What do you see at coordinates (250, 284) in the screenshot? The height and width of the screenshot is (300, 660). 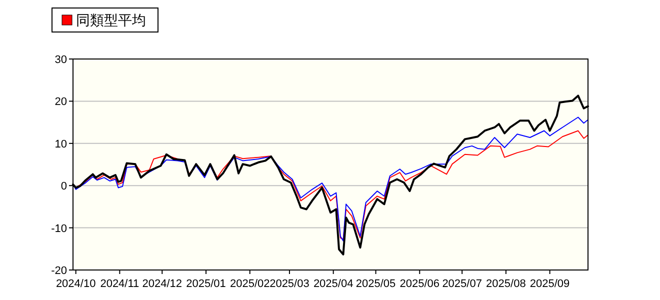 I see `x-tick-label: 2025/02` at bounding box center [250, 284].